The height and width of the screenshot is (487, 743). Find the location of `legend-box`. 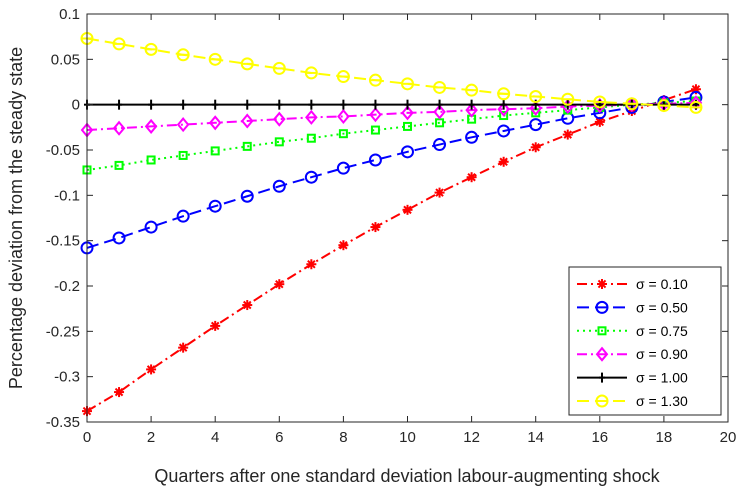

legend-box is located at coordinates (645, 341).